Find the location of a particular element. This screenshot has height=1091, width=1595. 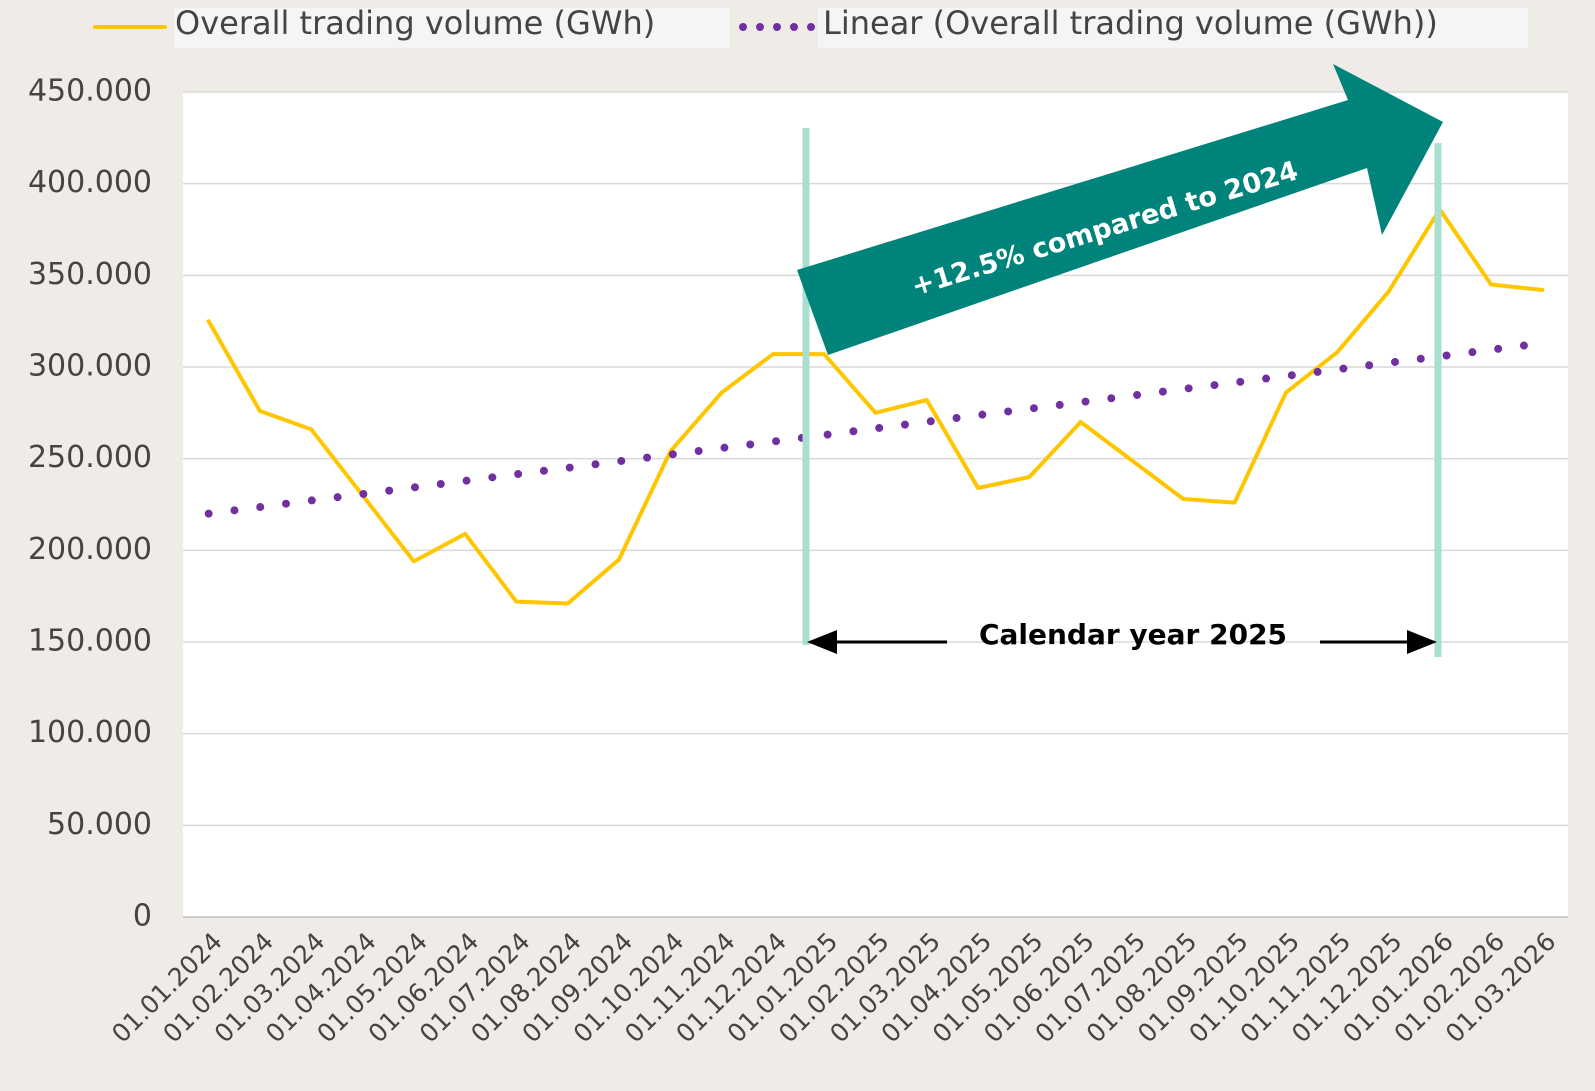

y-tick-label: 150.000 is located at coordinates (90, 641).